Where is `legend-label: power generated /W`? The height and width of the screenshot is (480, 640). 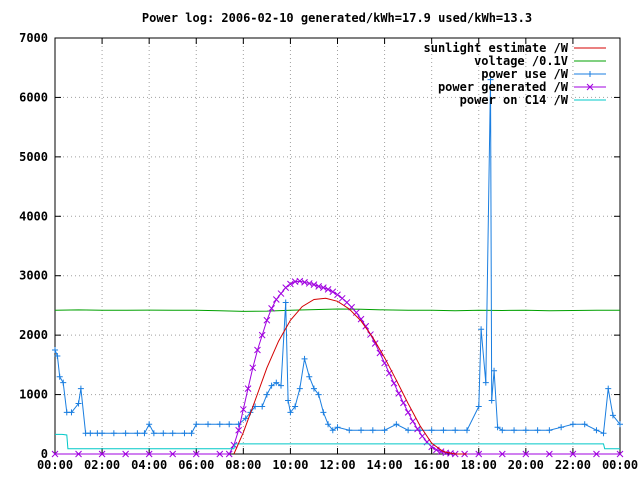
legend-label: power generated /W is located at coordinates (503, 87).